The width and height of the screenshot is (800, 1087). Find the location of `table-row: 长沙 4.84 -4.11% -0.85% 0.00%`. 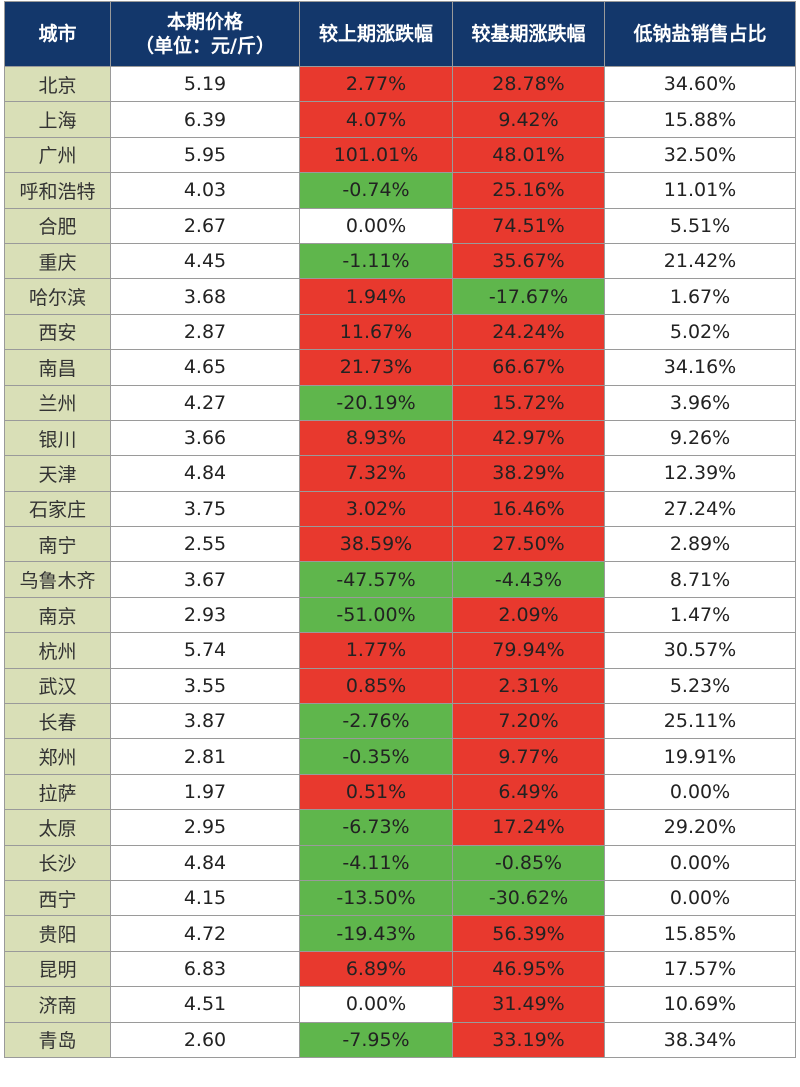

table-row: 长沙 4.84 -4.11% -0.85% 0.00% is located at coordinates (400, 862).